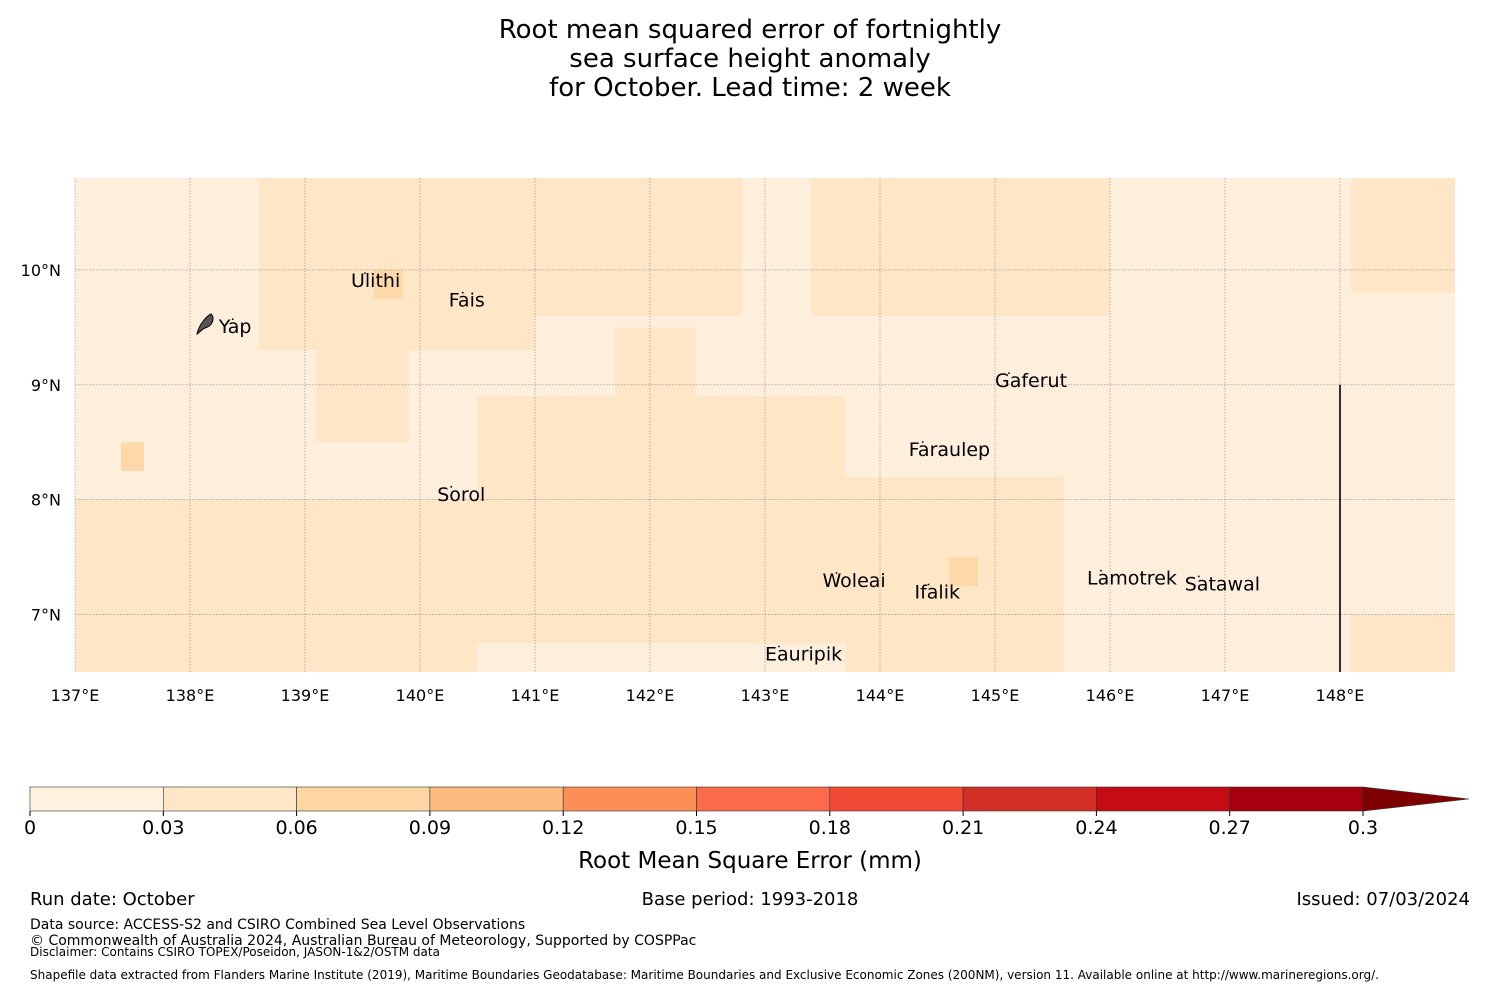 This screenshot has height=990, width=1500. Describe the element at coordinates (112, 899) in the screenshot. I see `run-date: Run date: October` at that location.